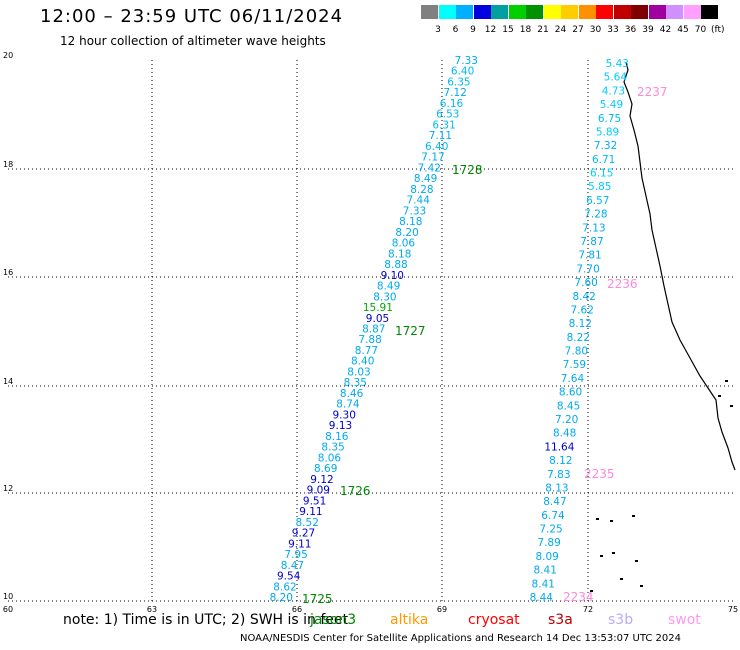 The height and width of the screenshot is (650, 740). I want to click on color-scale-label: 27, so click(578, 30).